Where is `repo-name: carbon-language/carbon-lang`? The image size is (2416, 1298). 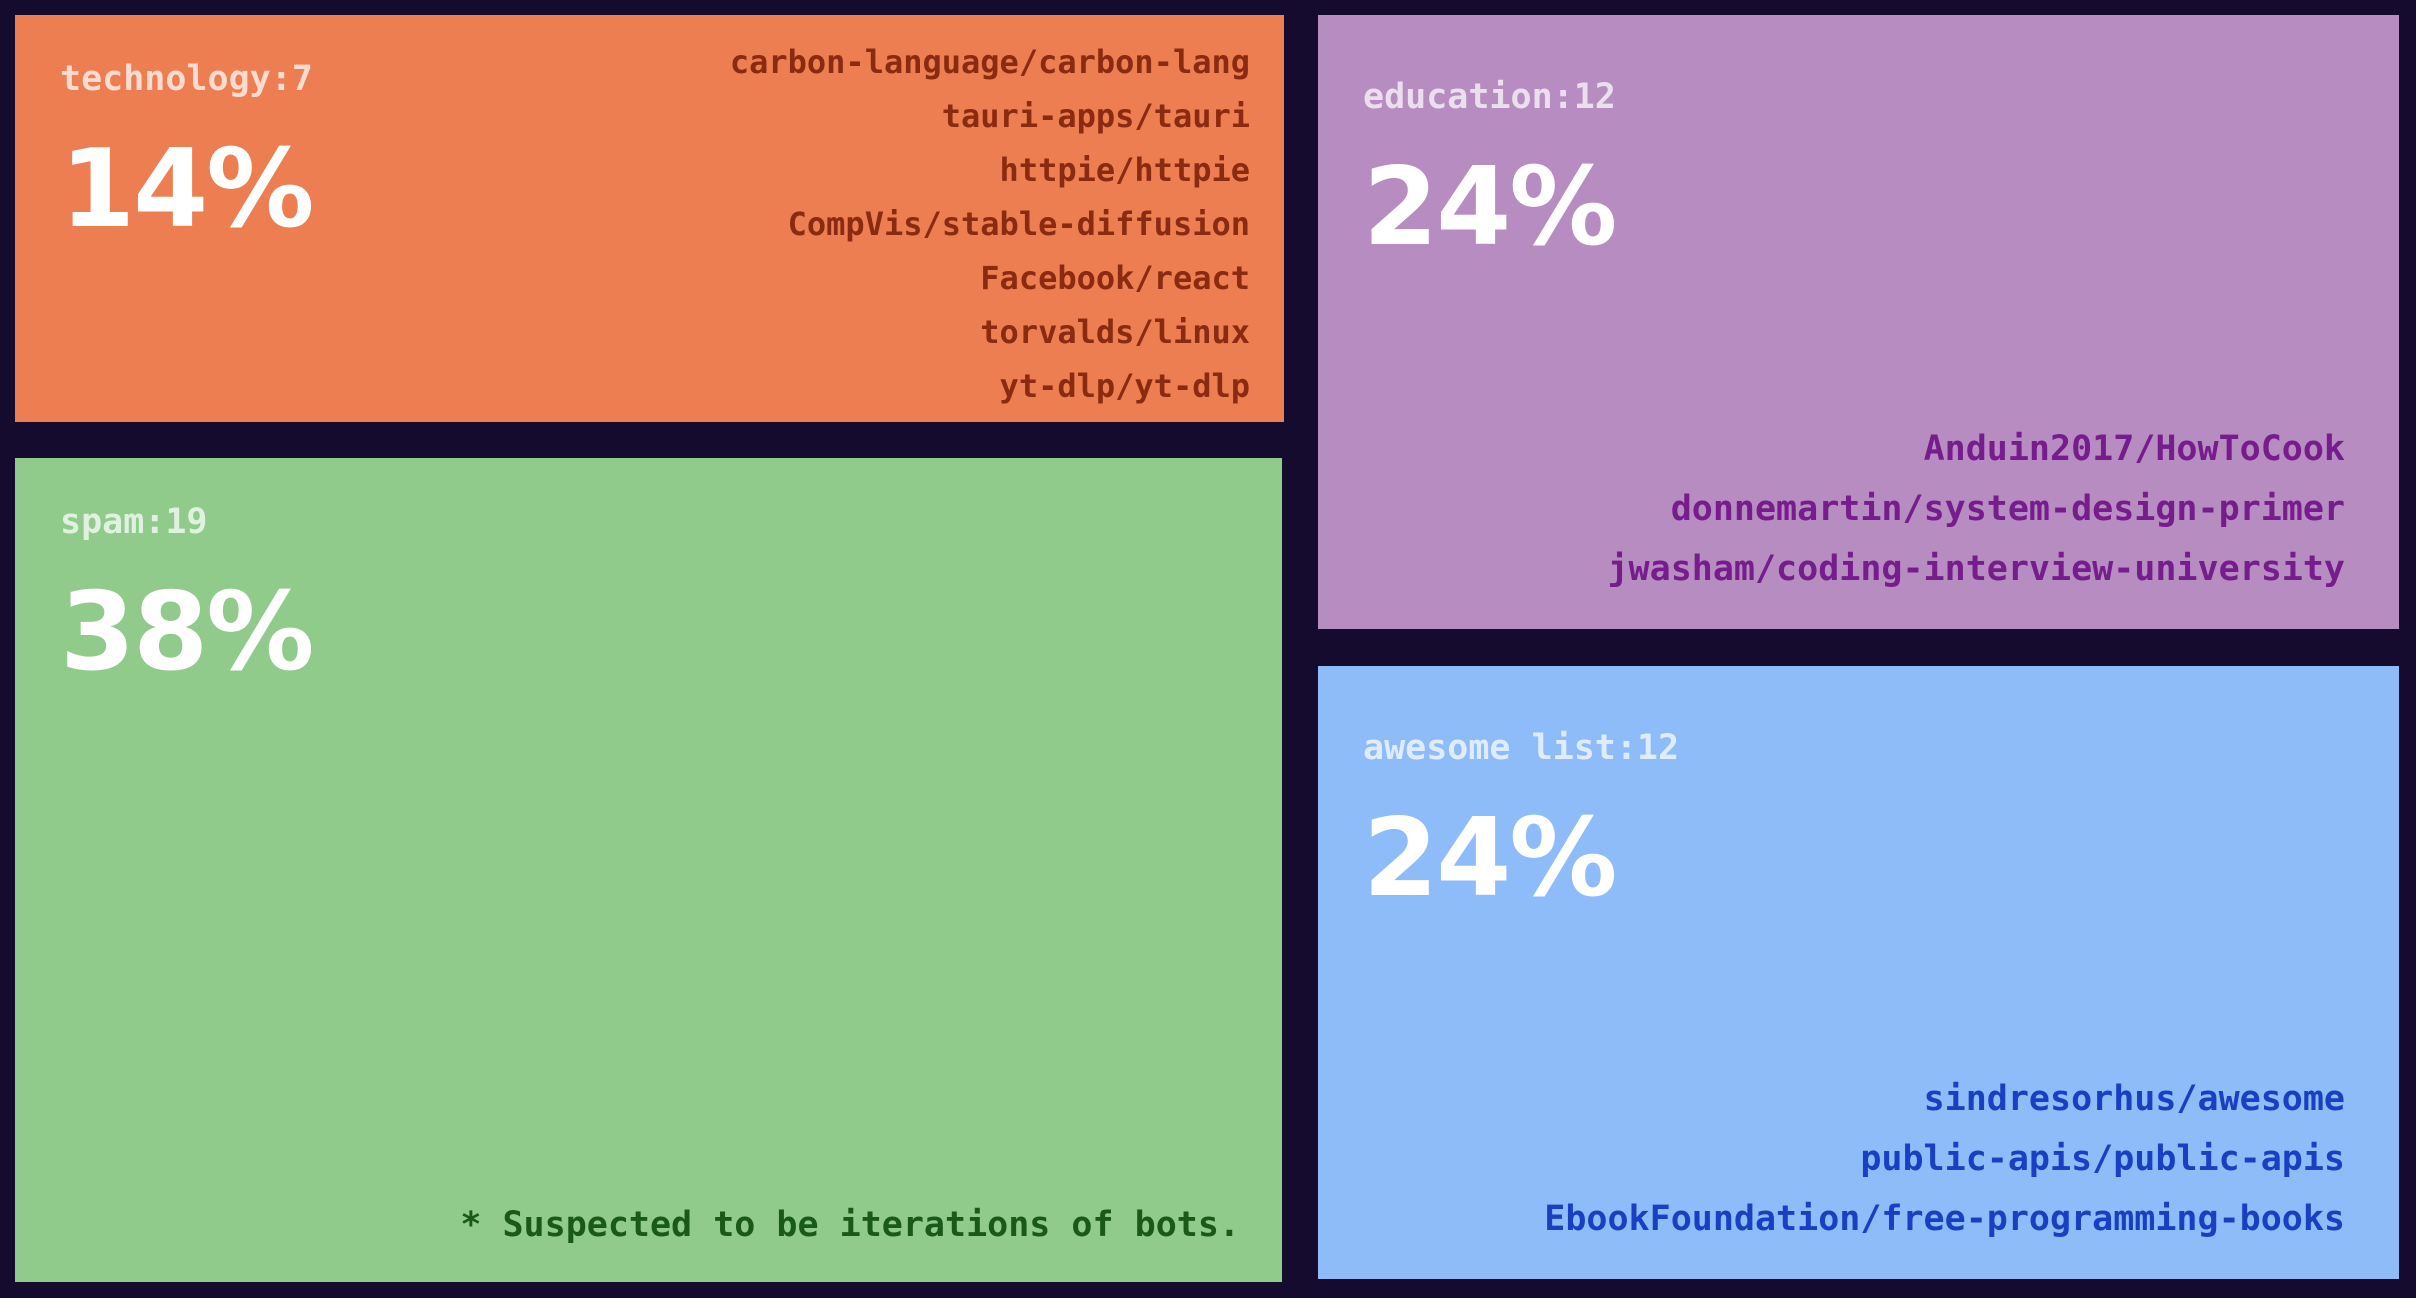 repo-name: carbon-language/carbon-lang is located at coordinates (989, 62).